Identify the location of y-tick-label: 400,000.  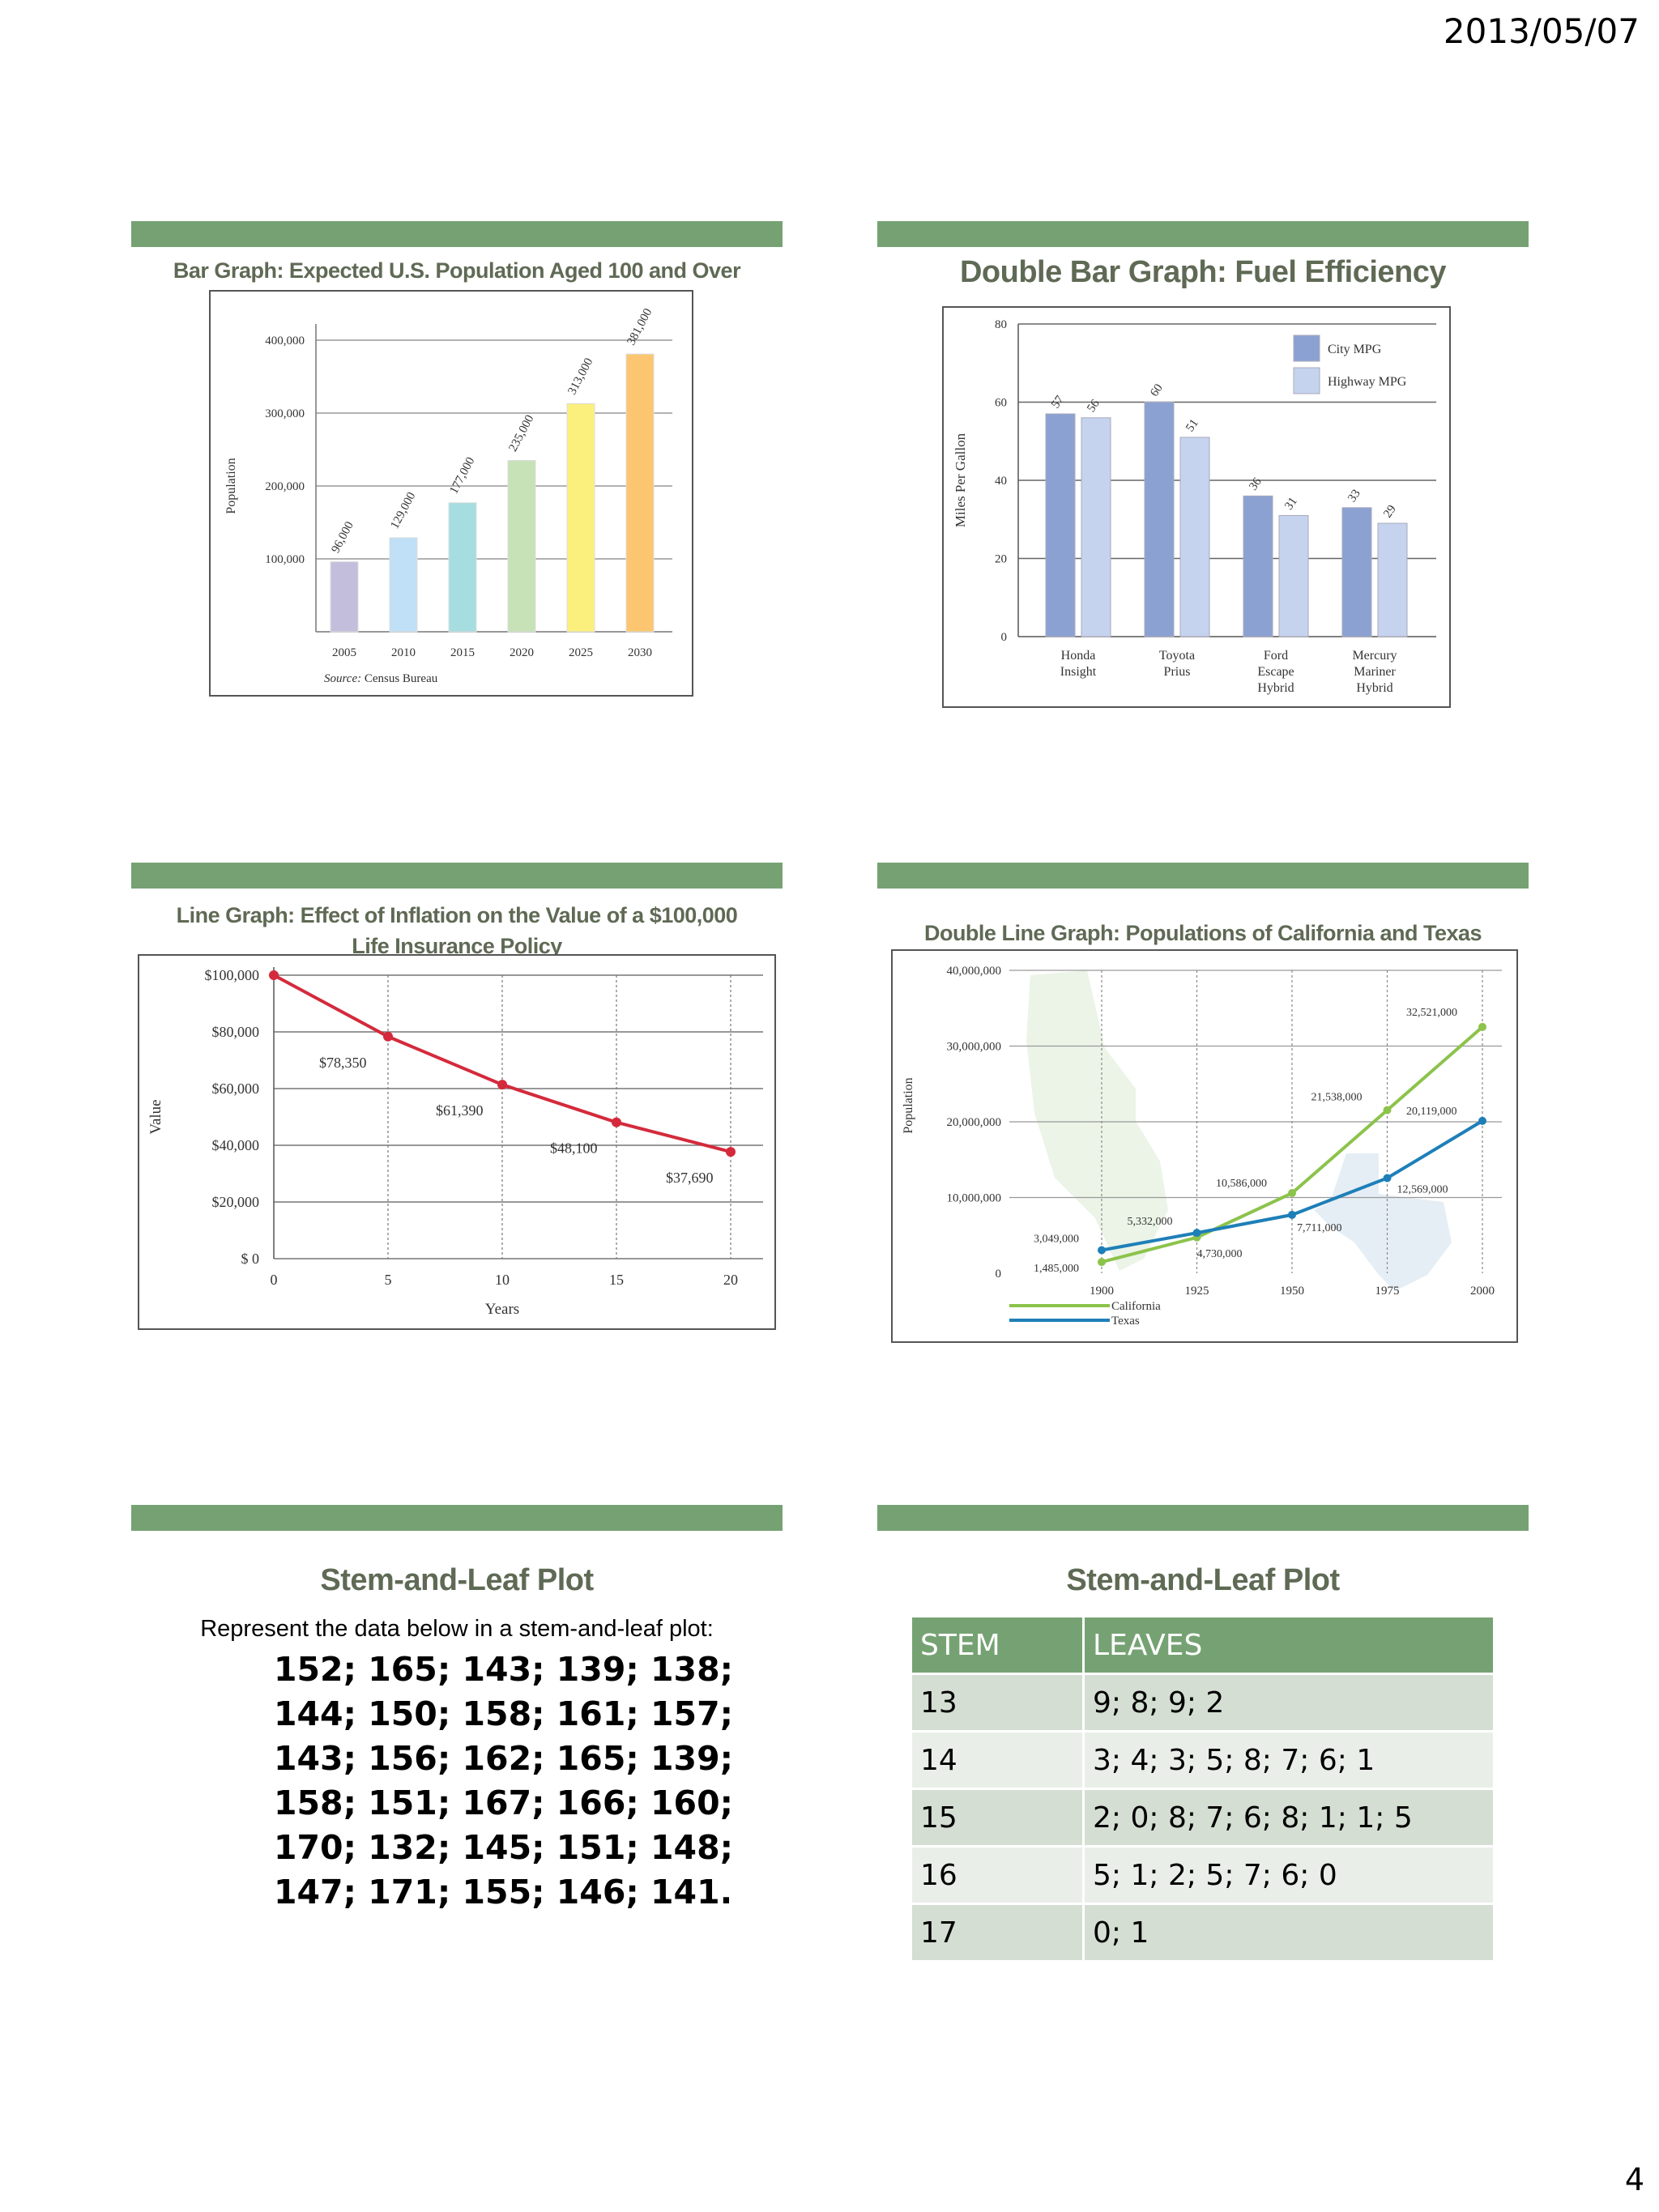
(285, 341).